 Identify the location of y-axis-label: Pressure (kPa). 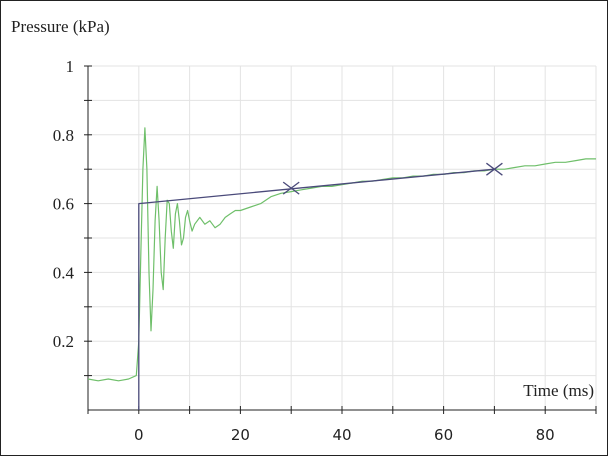
(60, 26).